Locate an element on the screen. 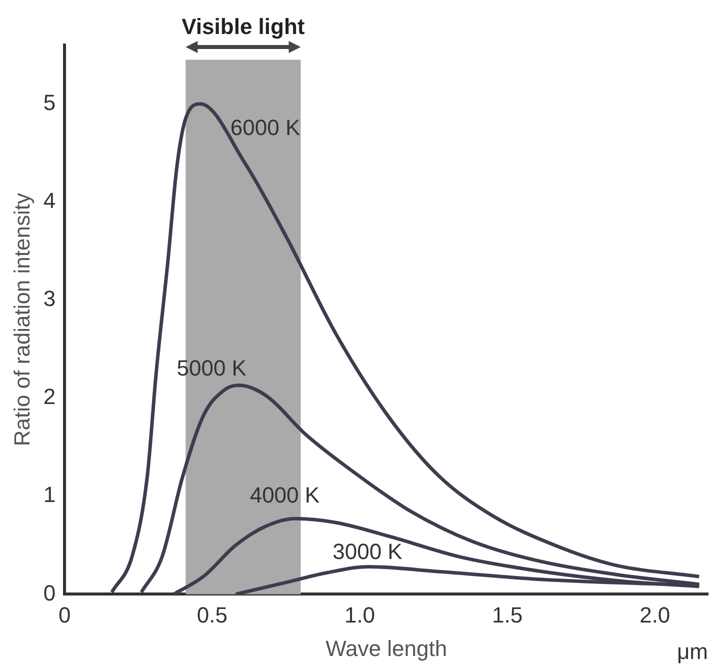 This screenshot has width=716, height=671. y-tick-label: 1 is located at coordinates (49, 495).